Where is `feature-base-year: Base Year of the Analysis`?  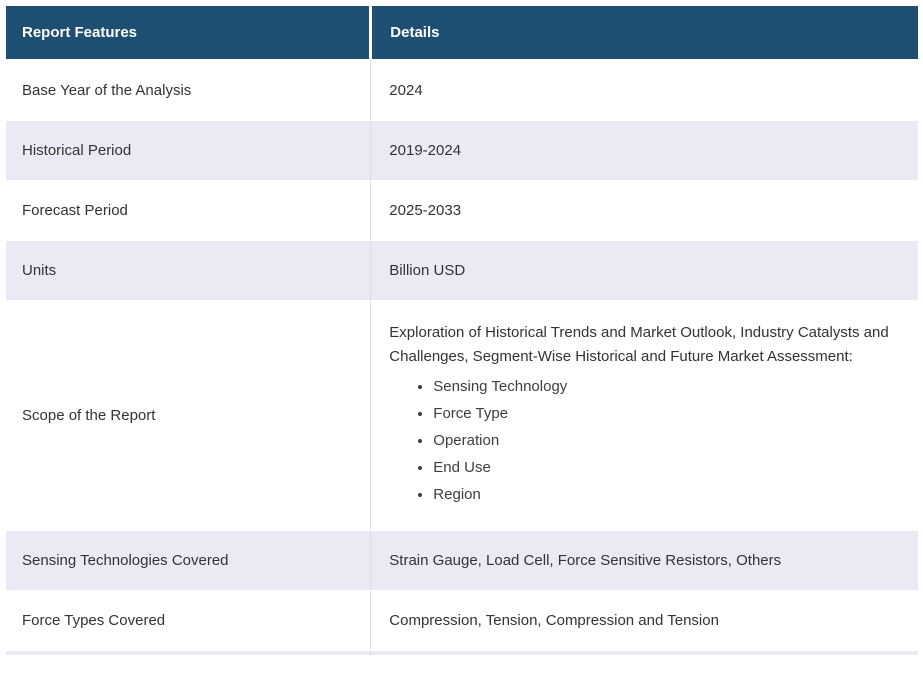
feature-base-year: Base Year of the Analysis is located at coordinates (188, 90).